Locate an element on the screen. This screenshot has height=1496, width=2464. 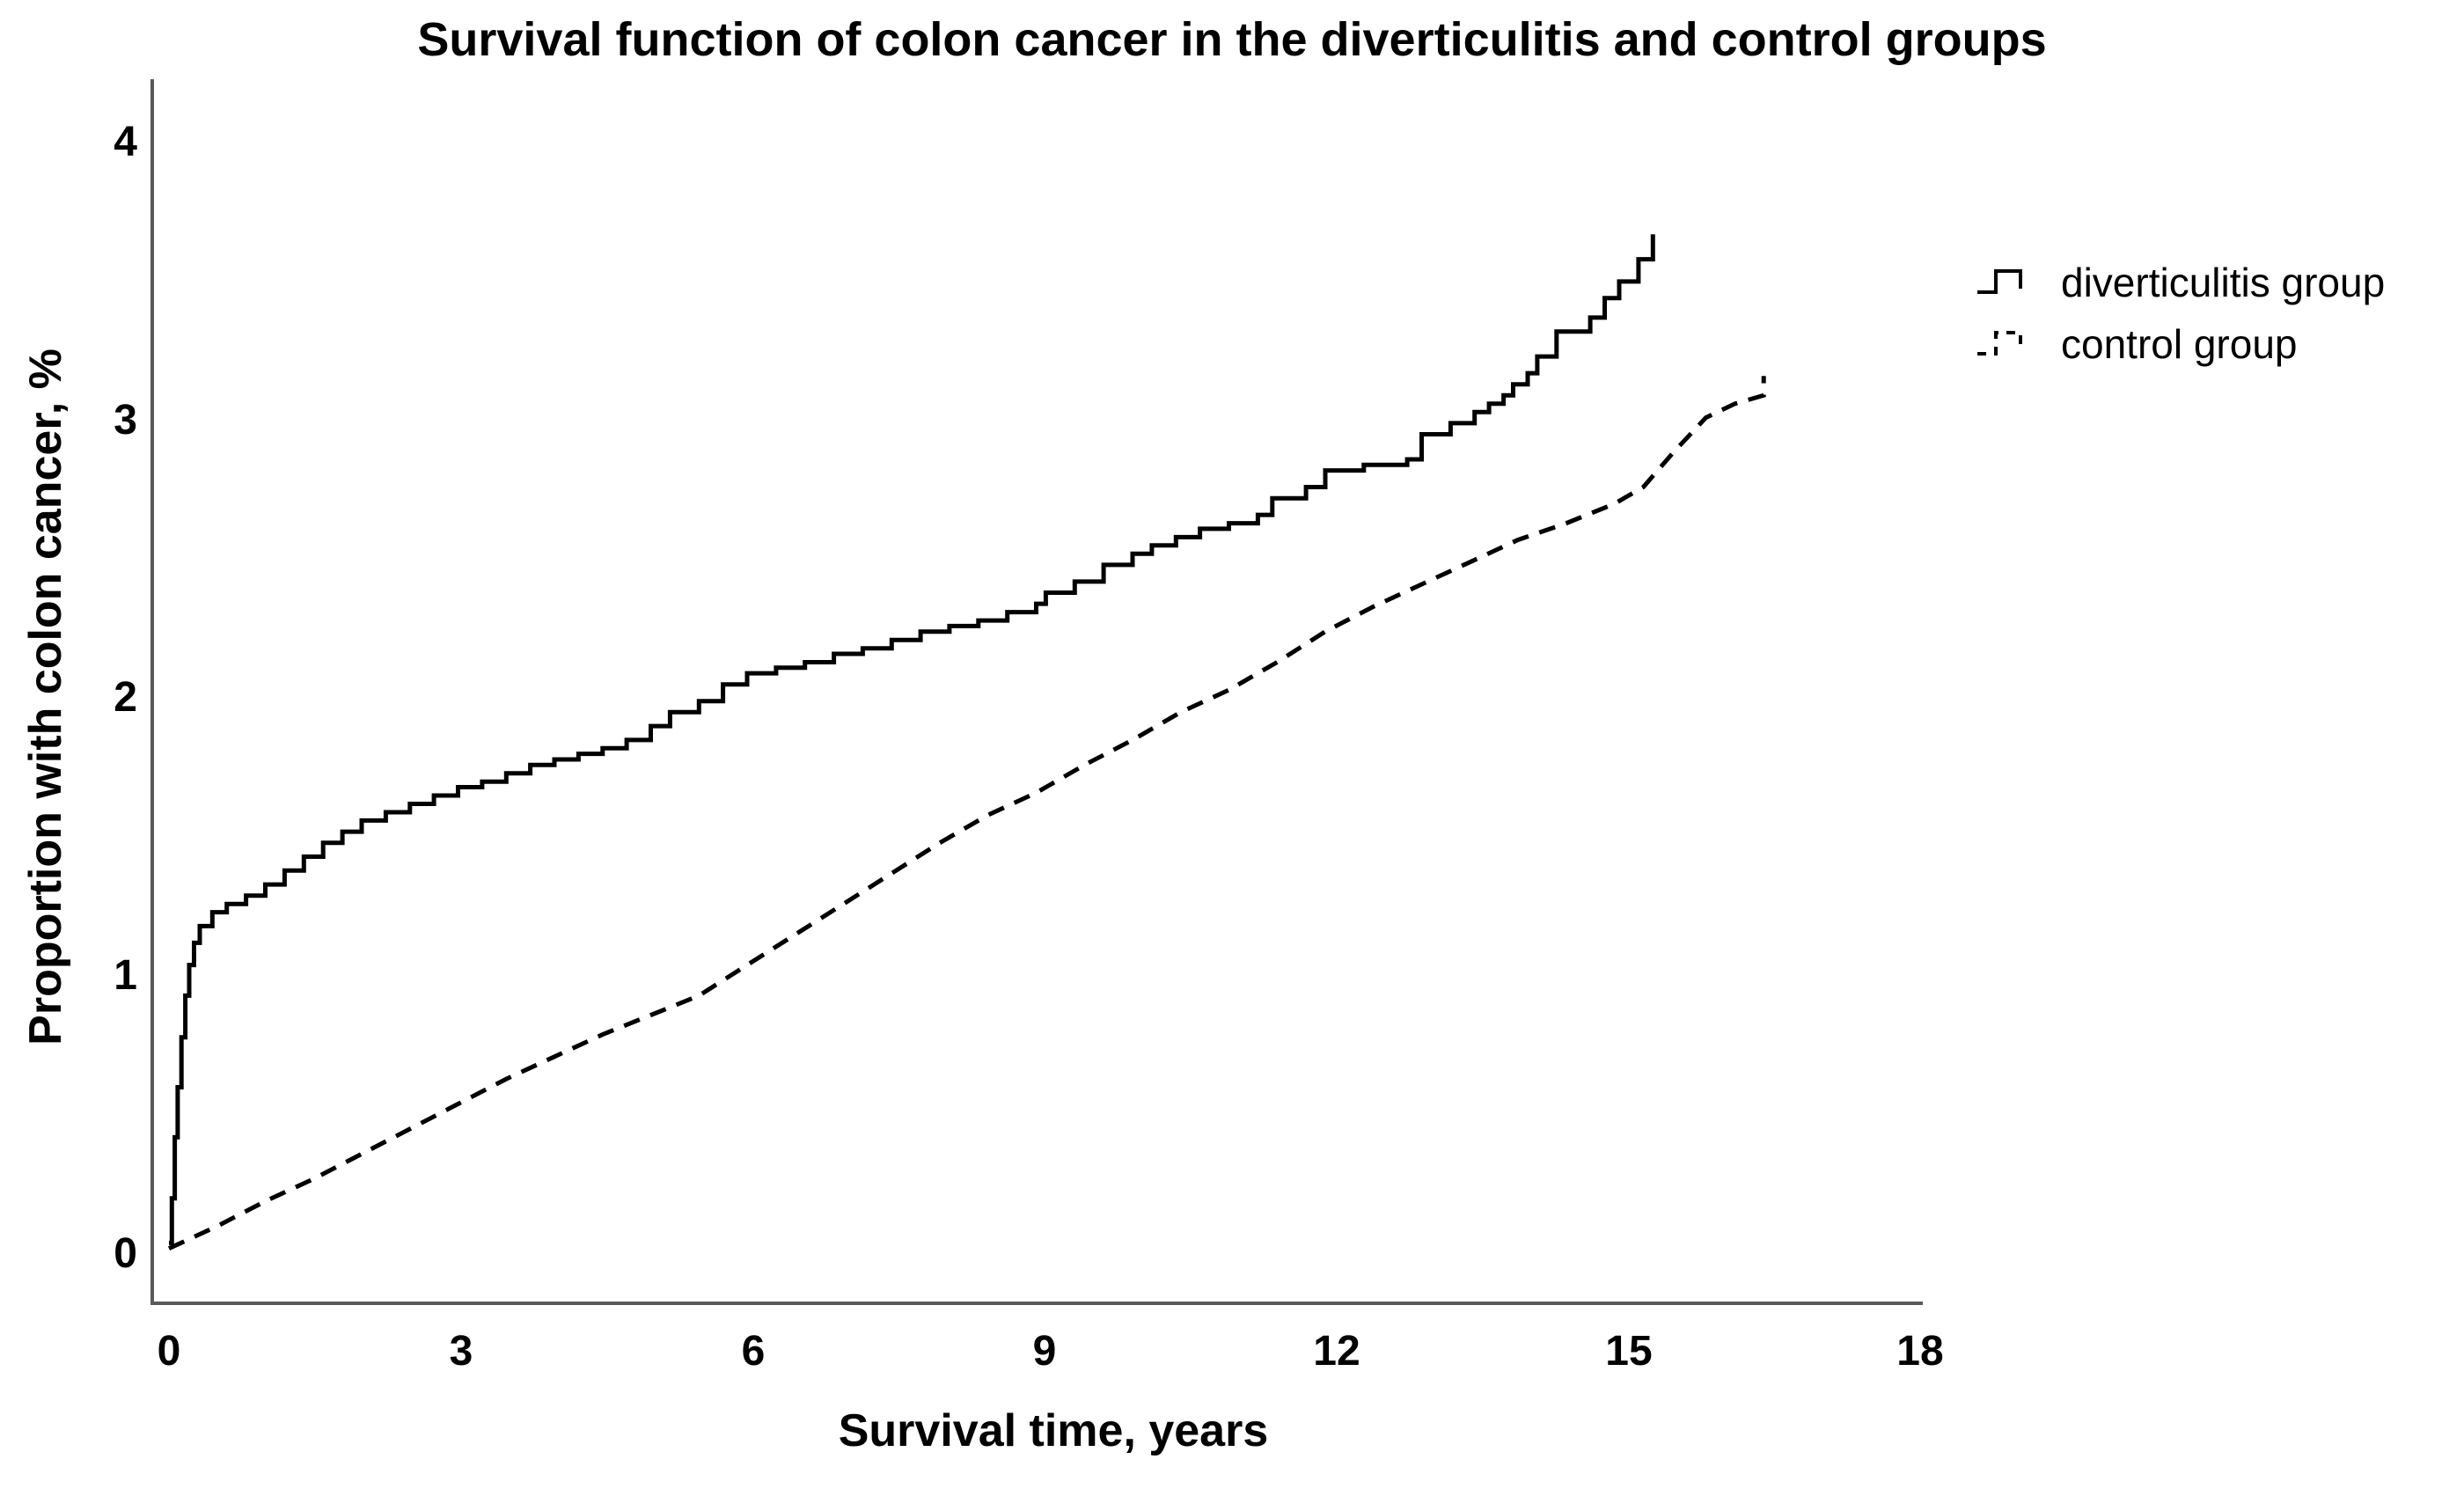
dashed-step-line-icon is located at coordinates (1999, 344).